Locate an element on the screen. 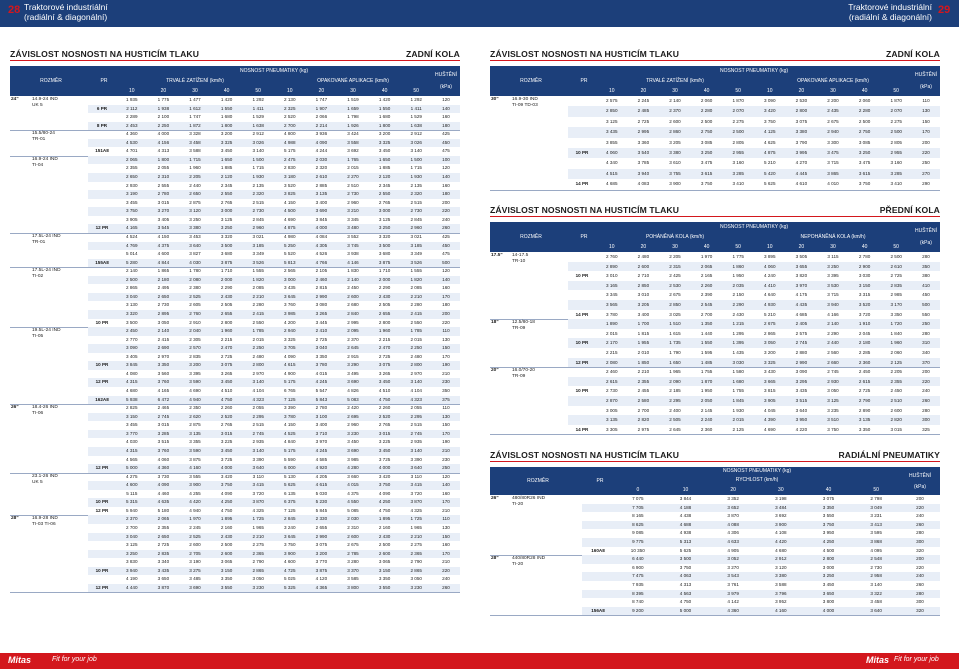 The image size is (959, 669). left-group-divider is located at coordinates (235, 131).